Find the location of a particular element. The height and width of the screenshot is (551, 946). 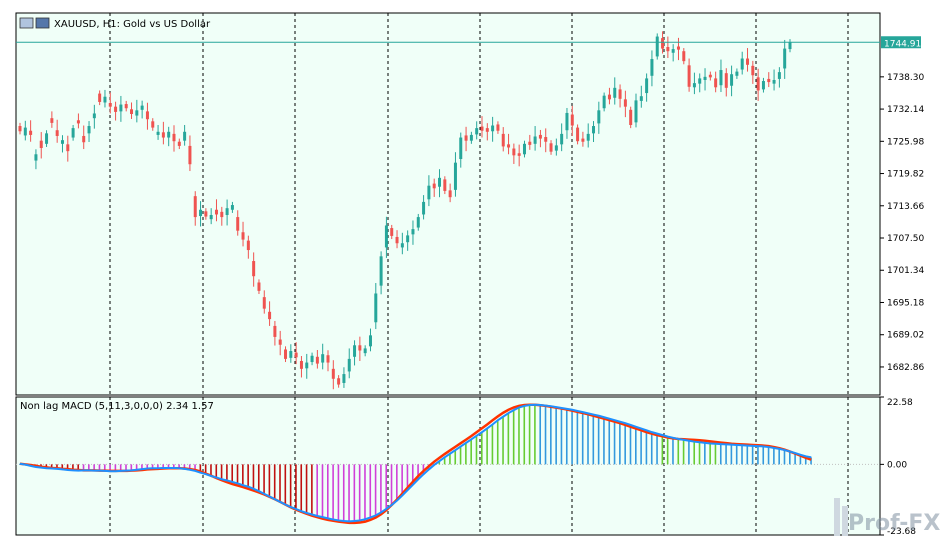

indicator-tick-label: 22.58 is located at coordinates (900, 403).